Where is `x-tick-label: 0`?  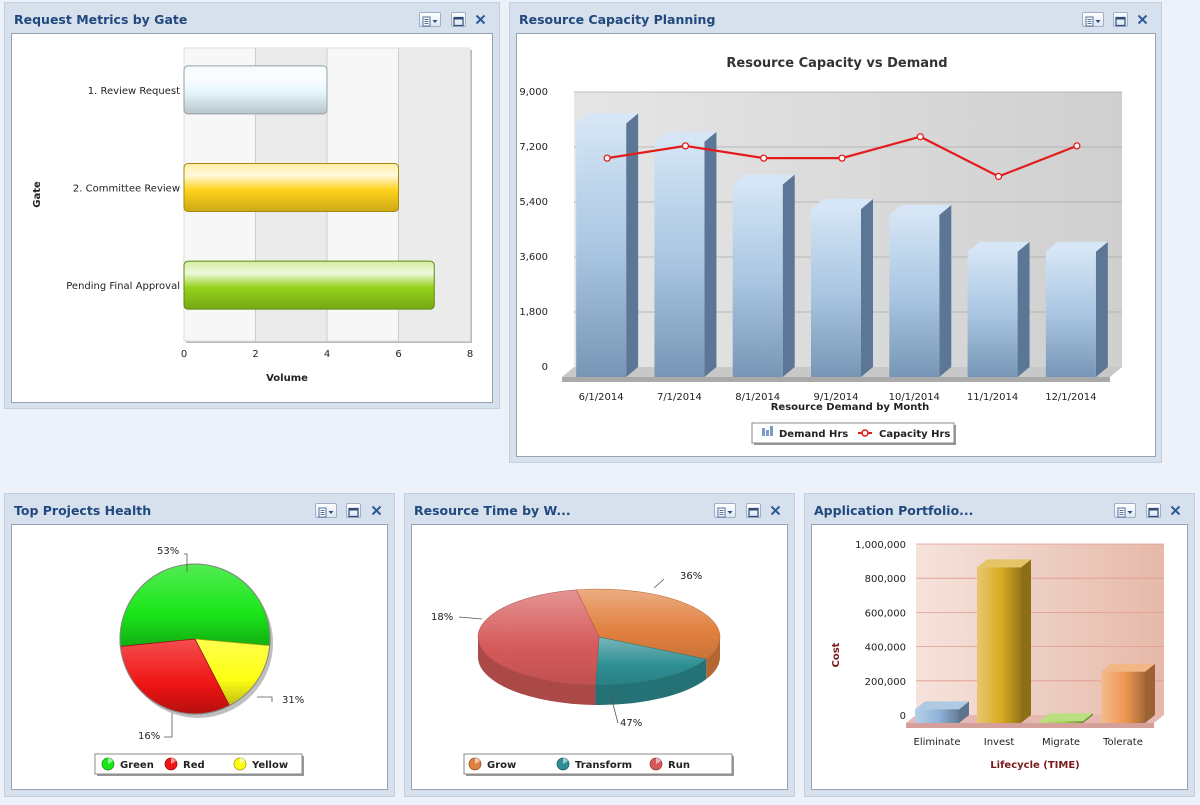 x-tick-label: 0 is located at coordinates (184, 354).